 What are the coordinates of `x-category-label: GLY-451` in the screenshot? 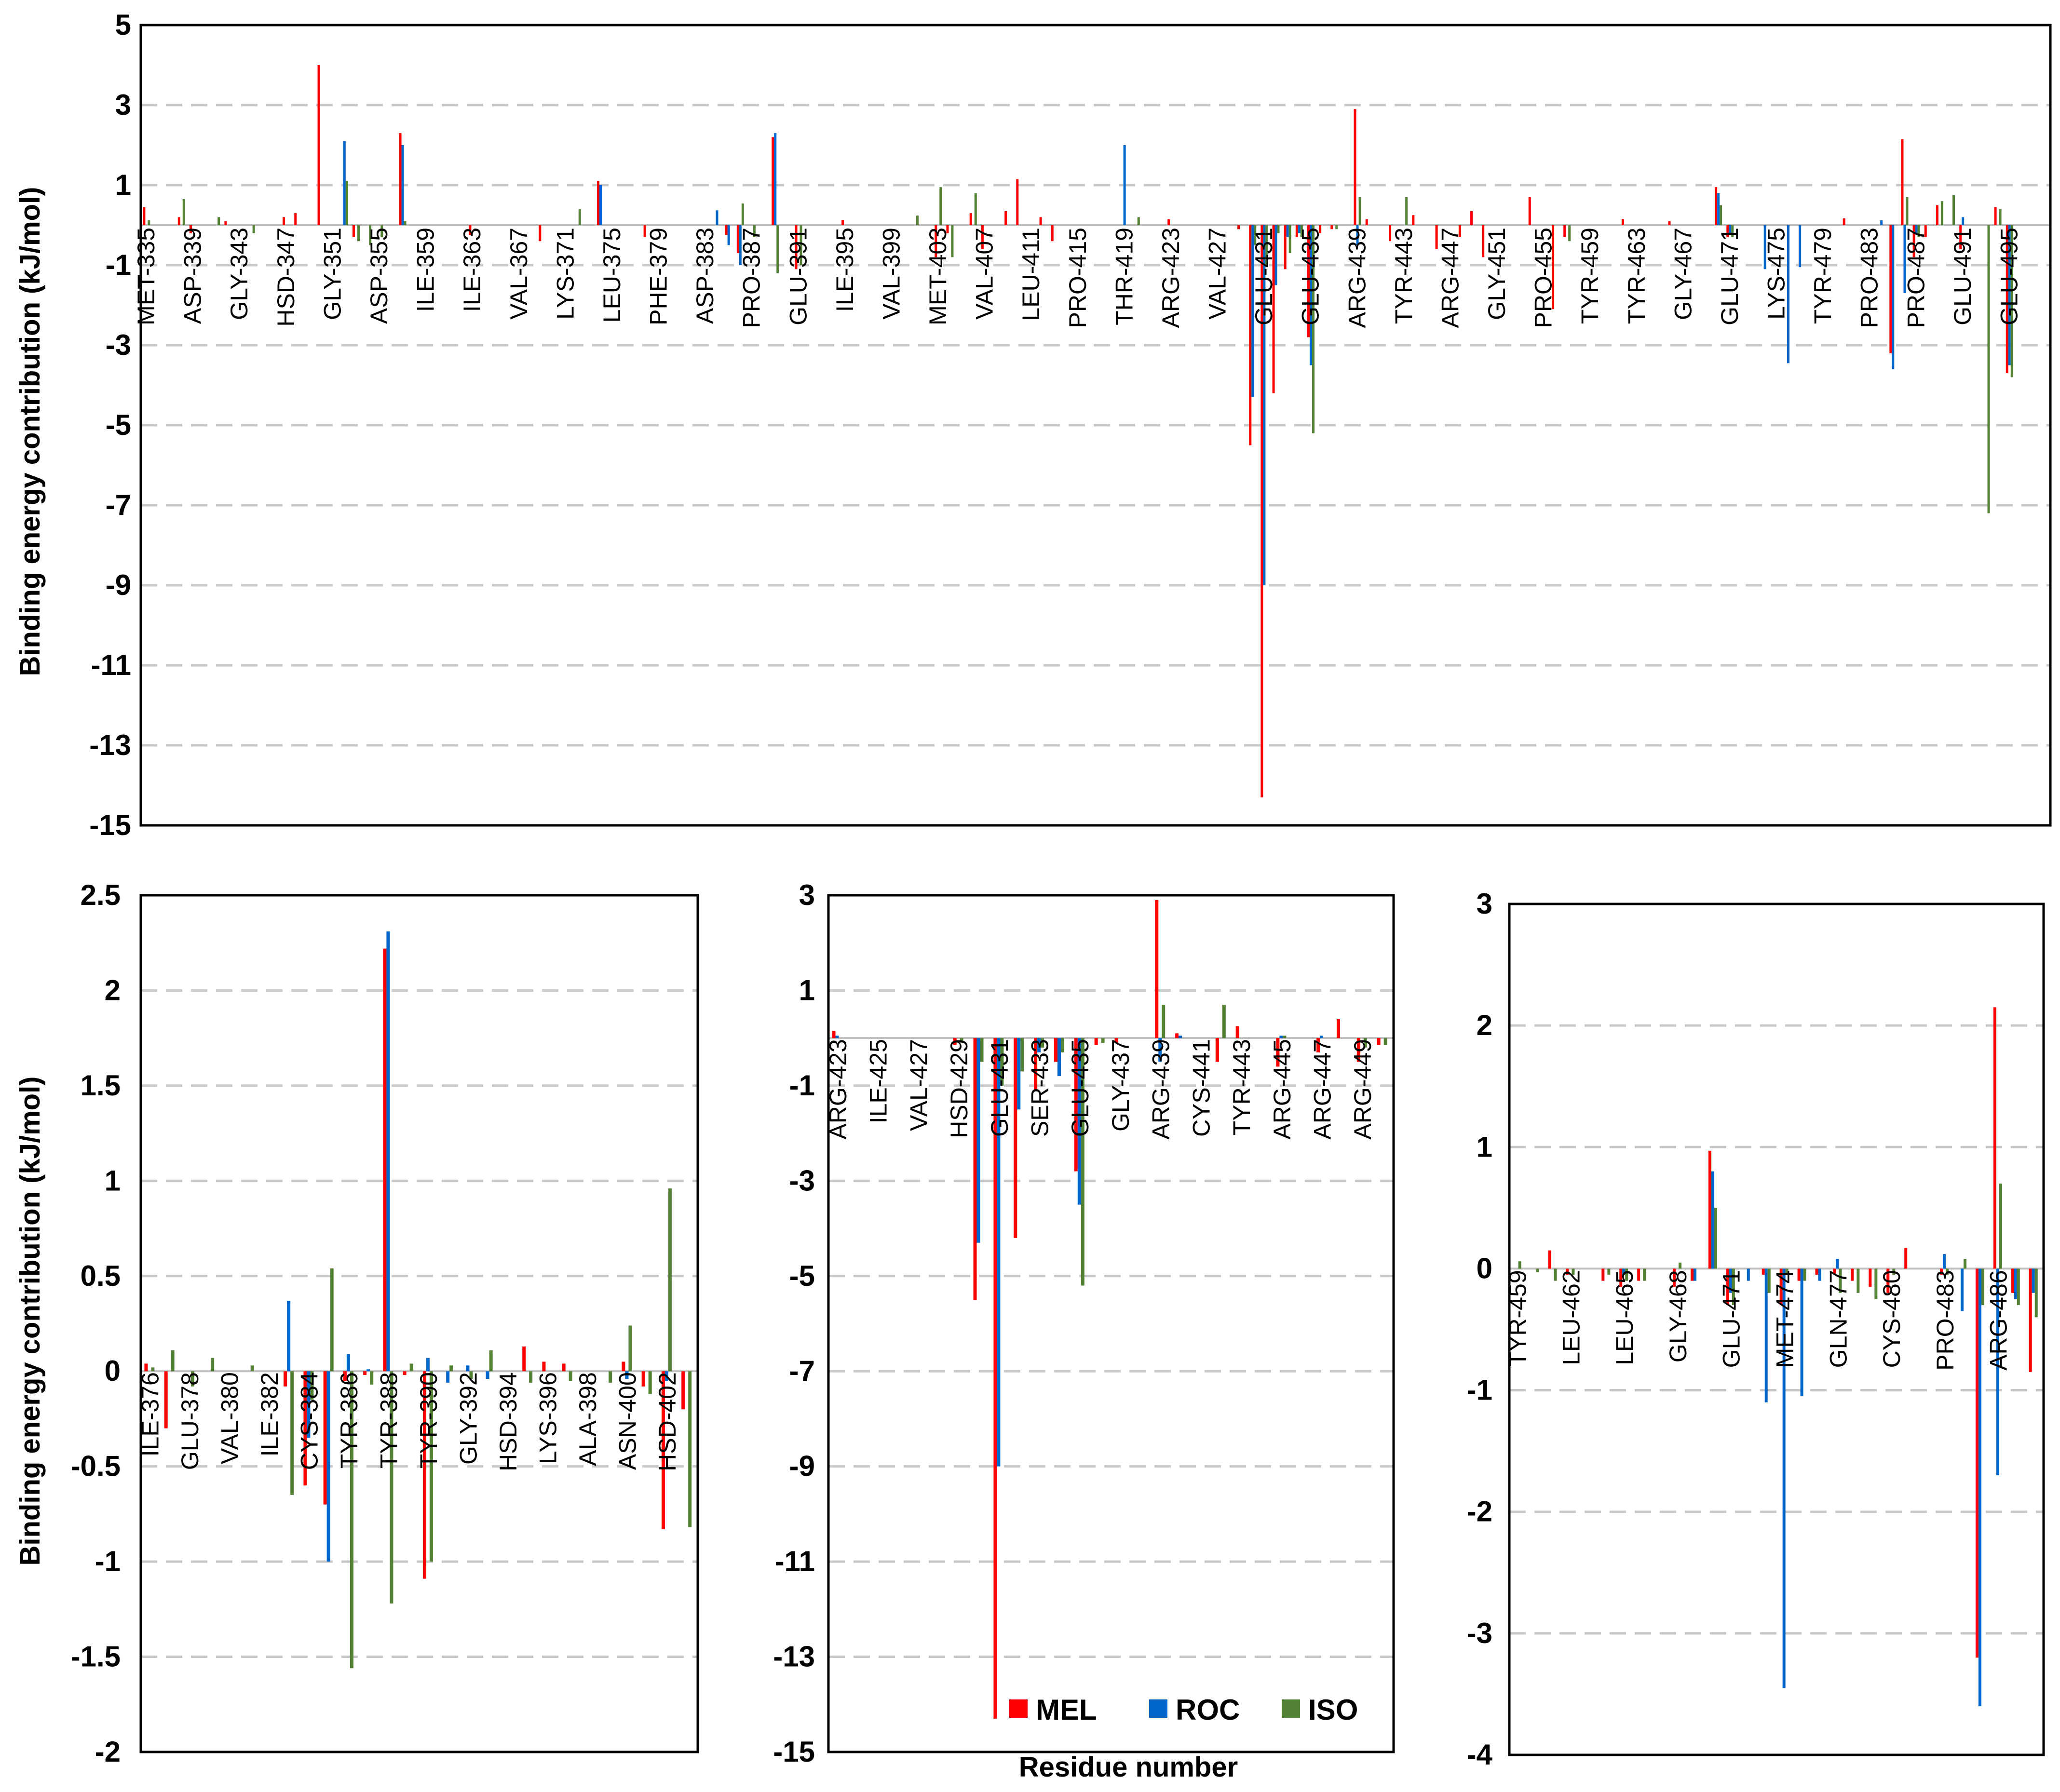 It's located at (1496, 274).